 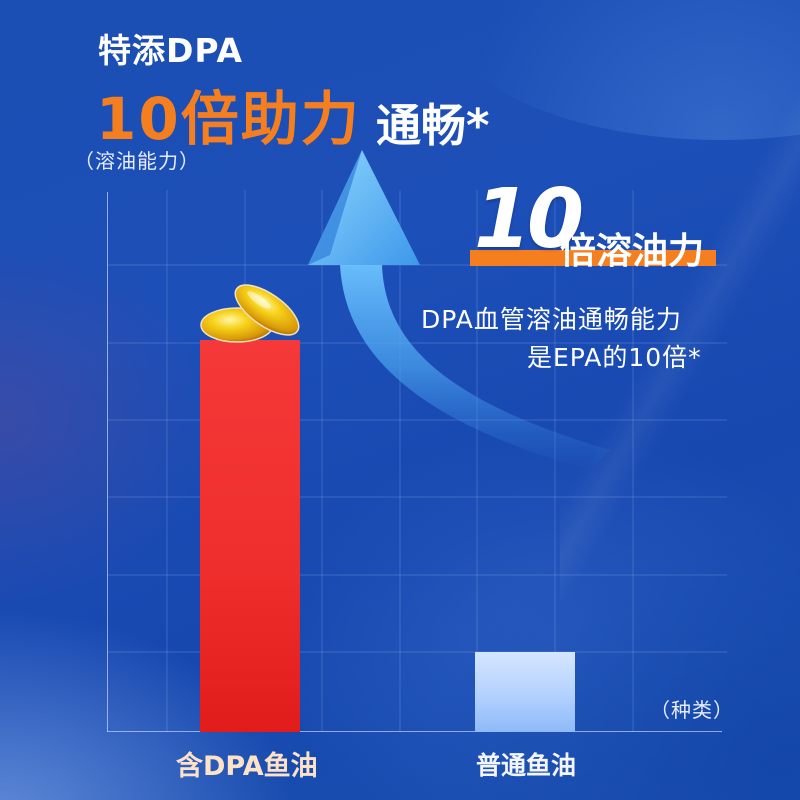 I want to click on x-axis-label: （种类）, so click(x=692, y=710).